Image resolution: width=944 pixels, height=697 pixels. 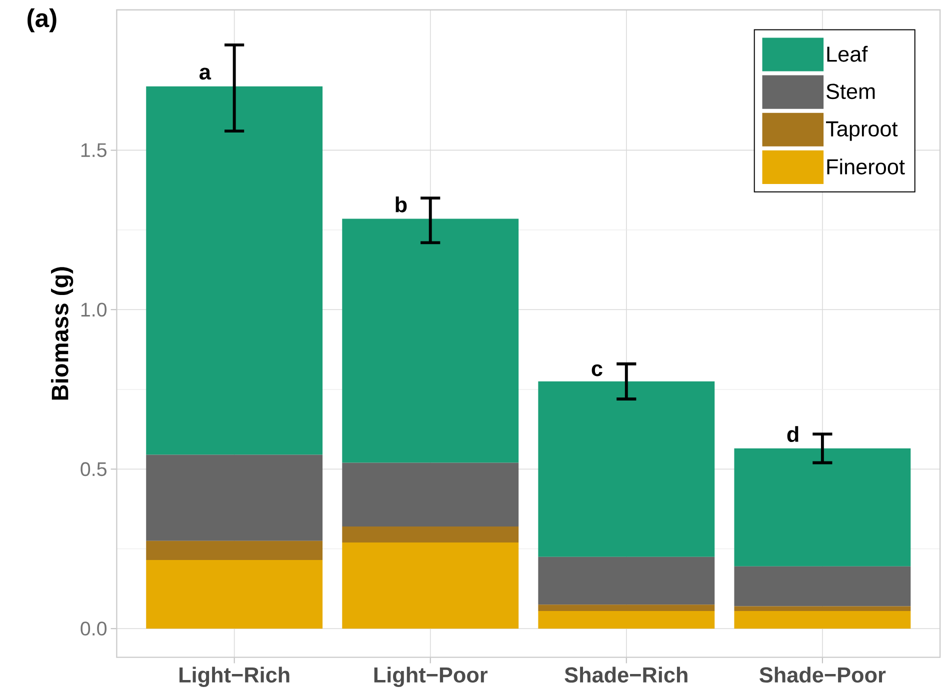 I want to click on x-tick-label: Light−Poor, so click(x=431, y=677).